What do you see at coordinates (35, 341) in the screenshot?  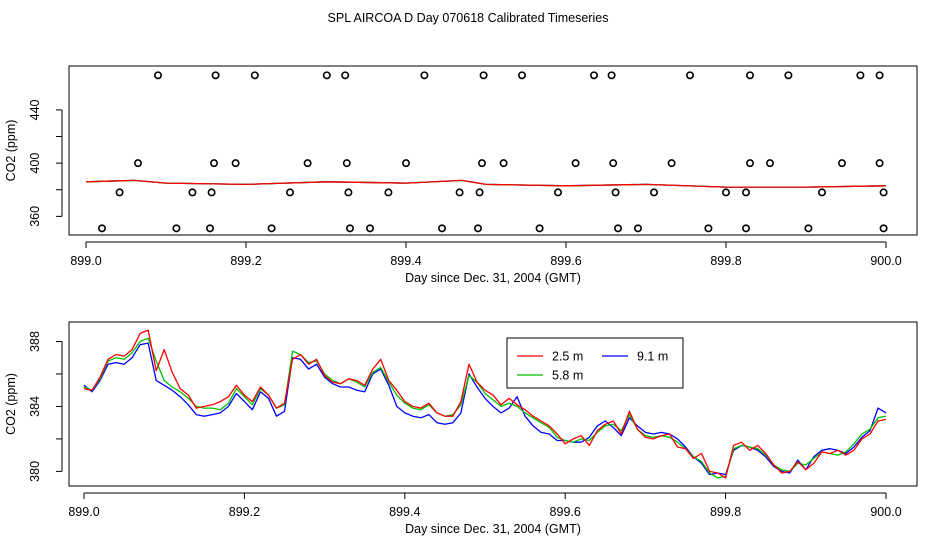 I see `y-tick-label: 388` at bounding box center [35, 341].